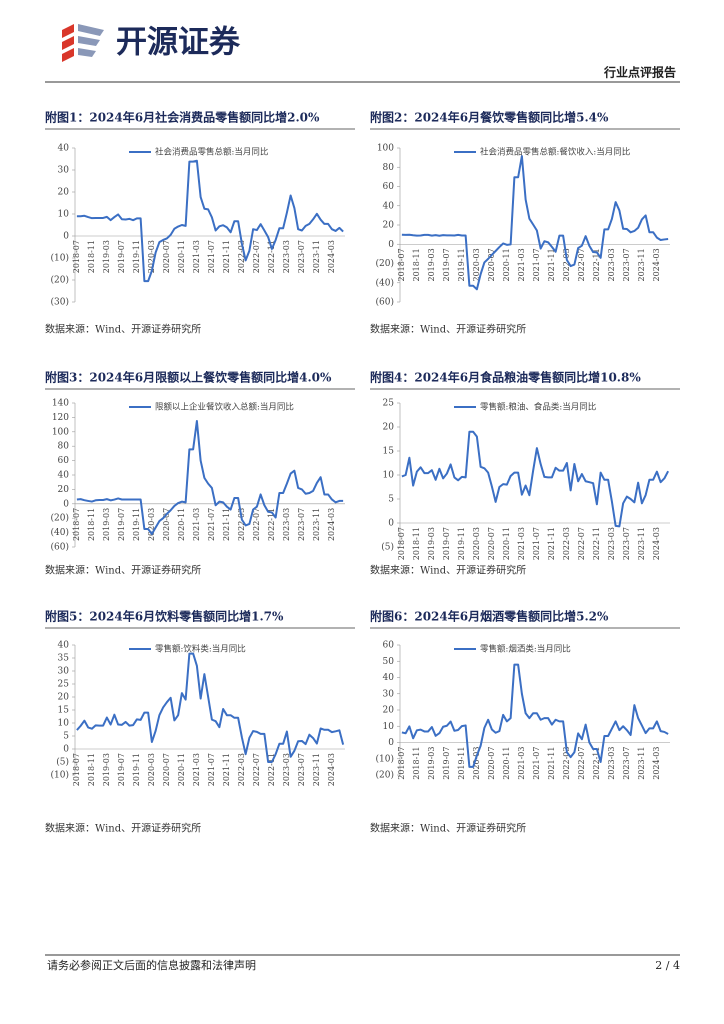  Describe the element at coordinates (188, 377) in the screenshot. I see `chart-title: 附图3：2024年6月限额以上餐饮零售额同比增4.0%` at that location.